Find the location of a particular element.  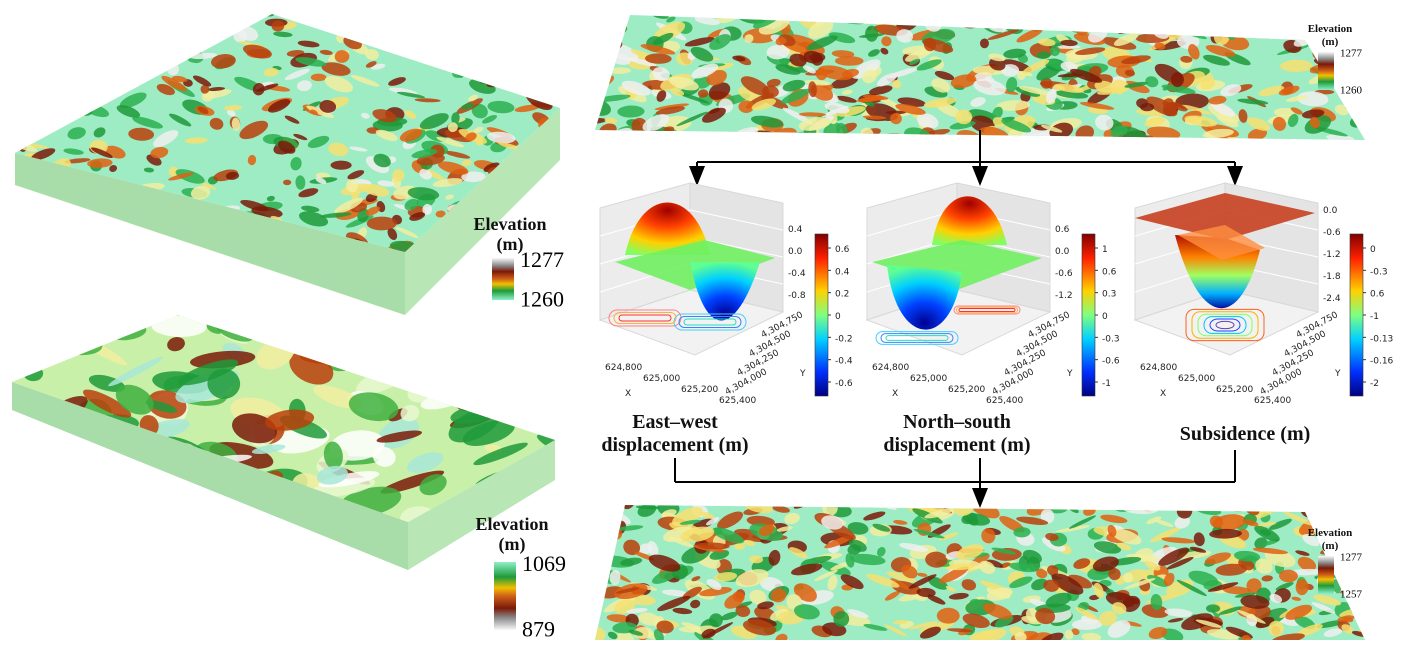

z-tick-label: -1.8 is located at coordinates (1332, 277).